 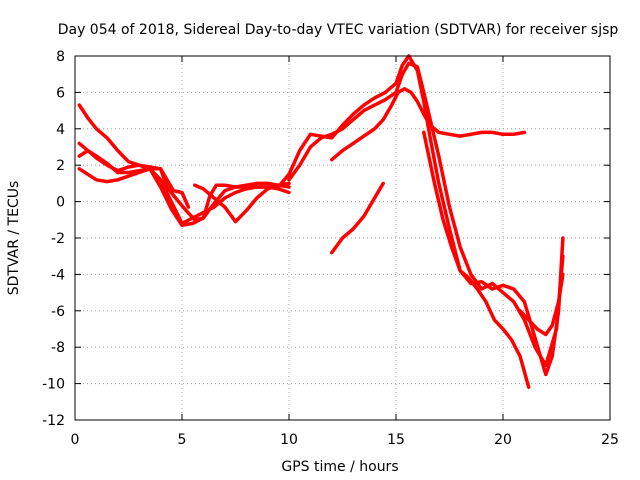 I want to click on x-tick-label: 0, so click(x=75, y=440).